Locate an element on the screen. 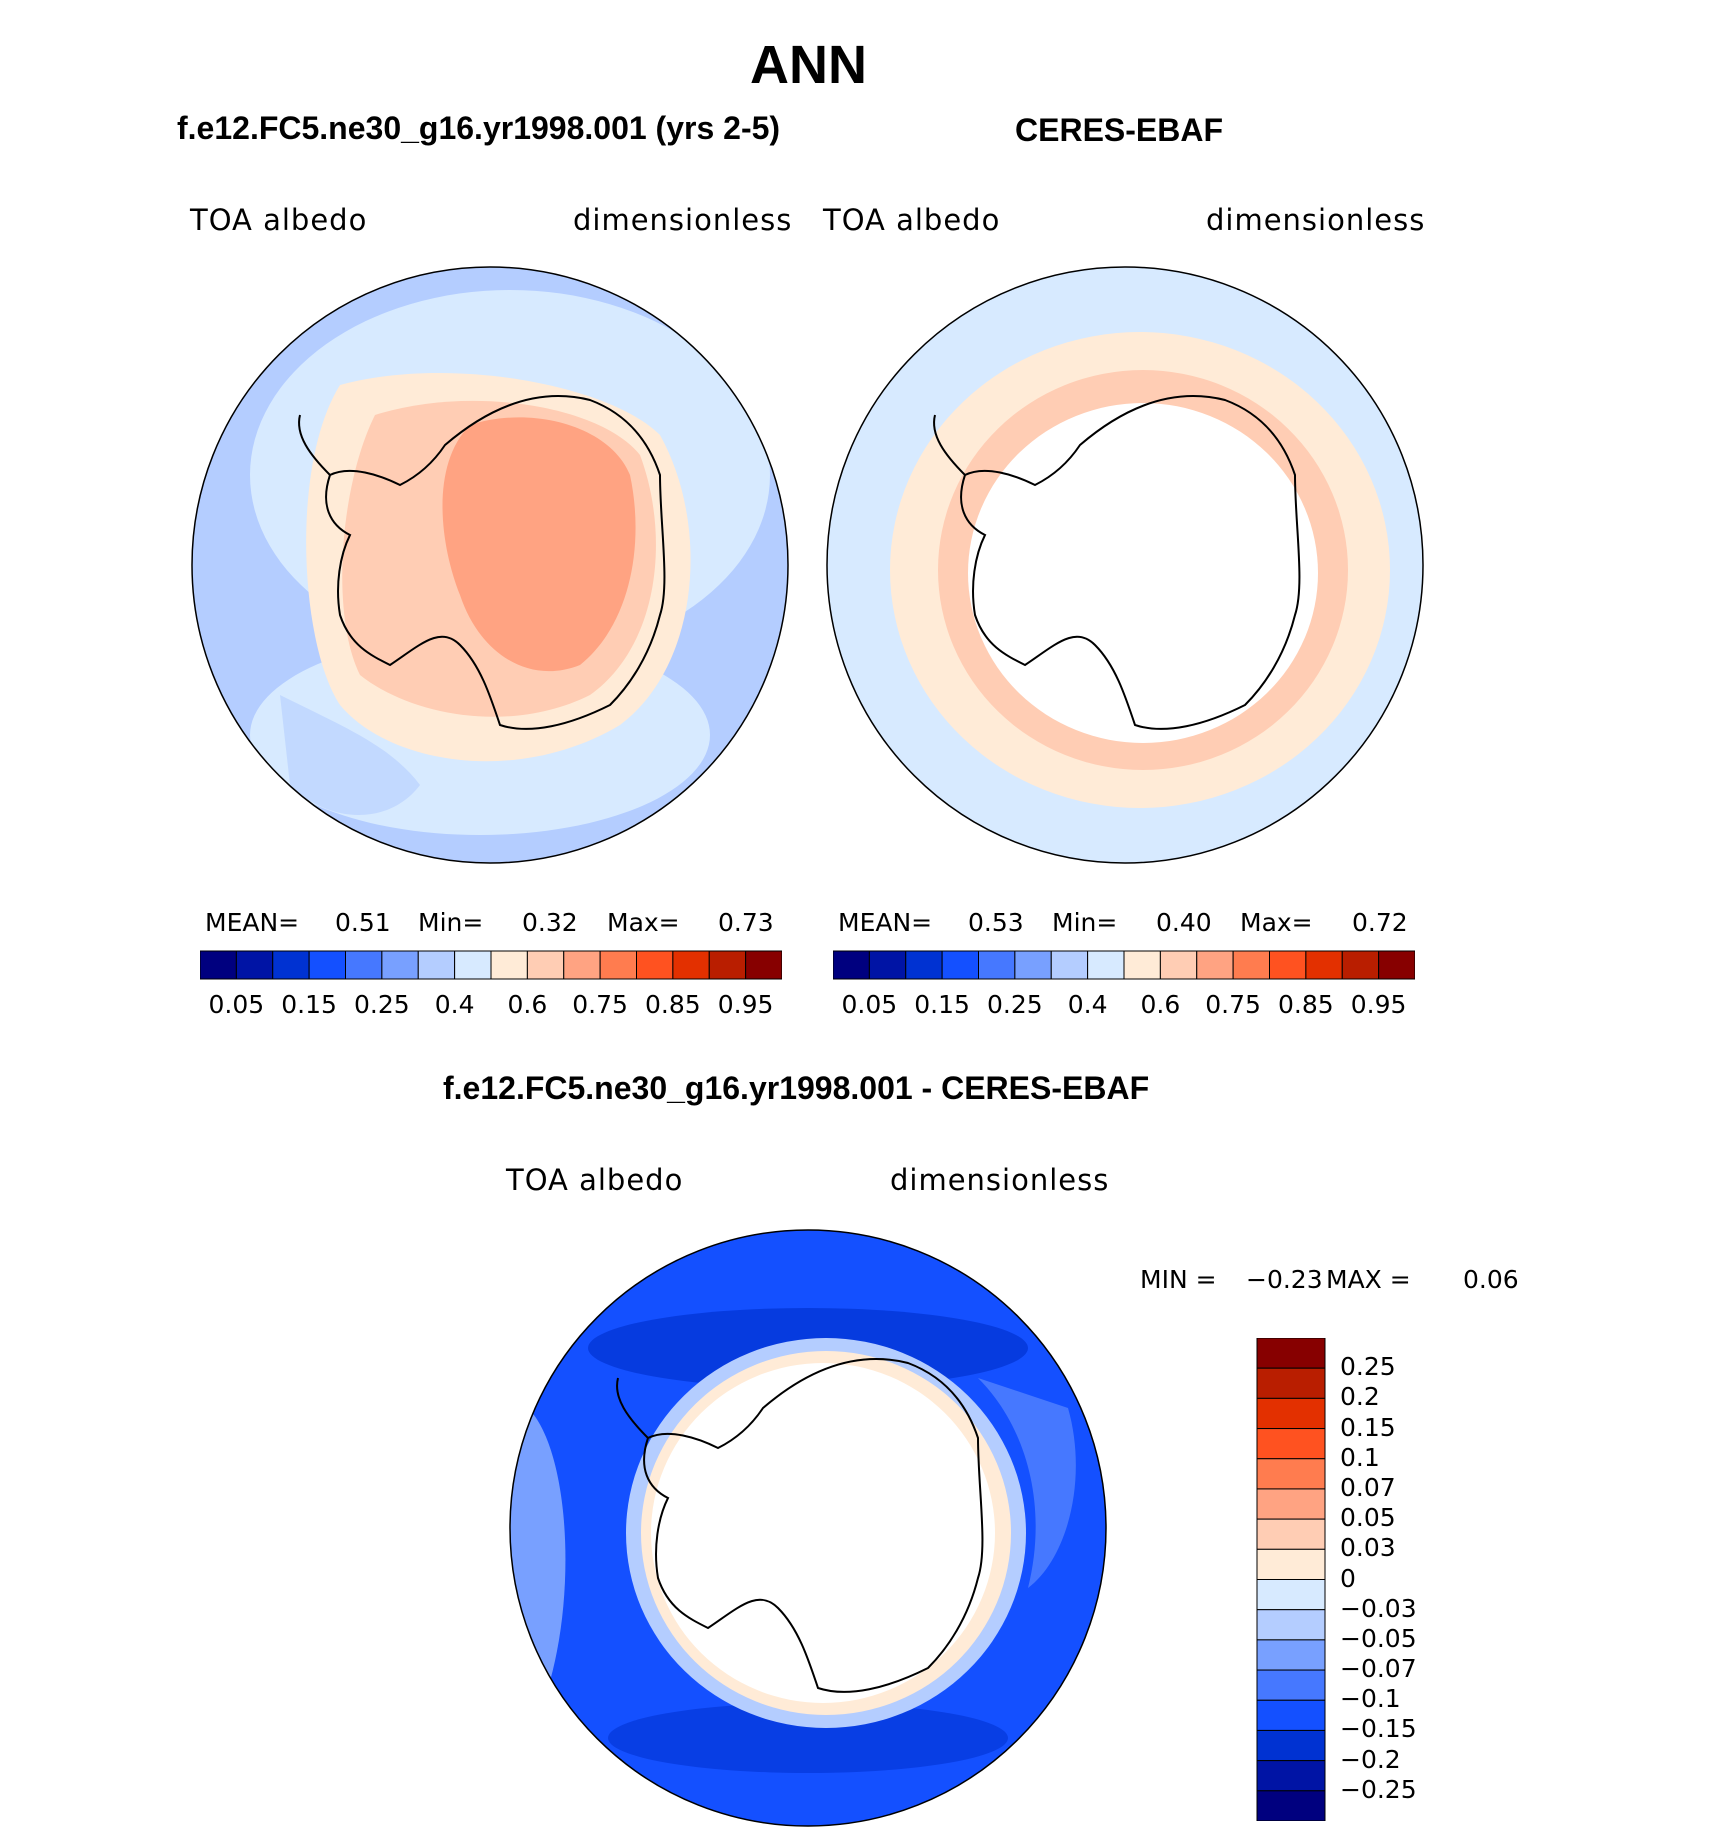  panel3-max-value: 0.06 is located at coordinates (1491, 1279).